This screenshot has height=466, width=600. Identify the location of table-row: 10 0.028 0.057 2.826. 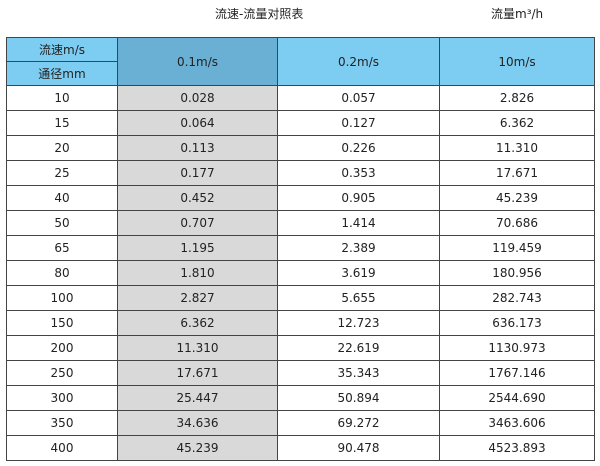
(300, 98).